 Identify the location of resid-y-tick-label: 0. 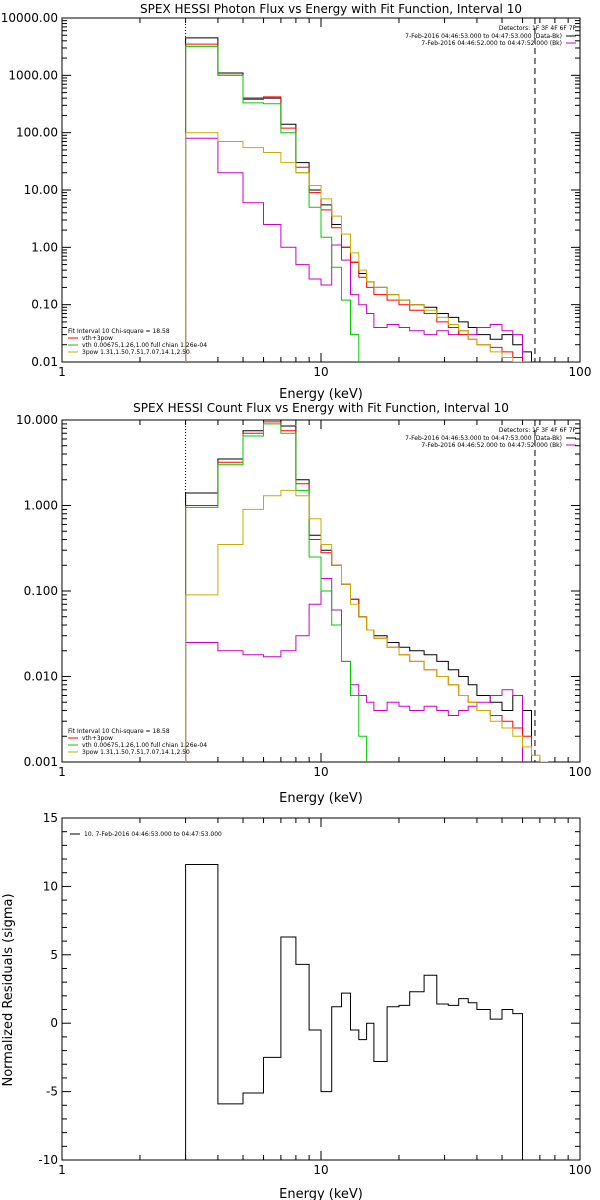
(54, 1023).